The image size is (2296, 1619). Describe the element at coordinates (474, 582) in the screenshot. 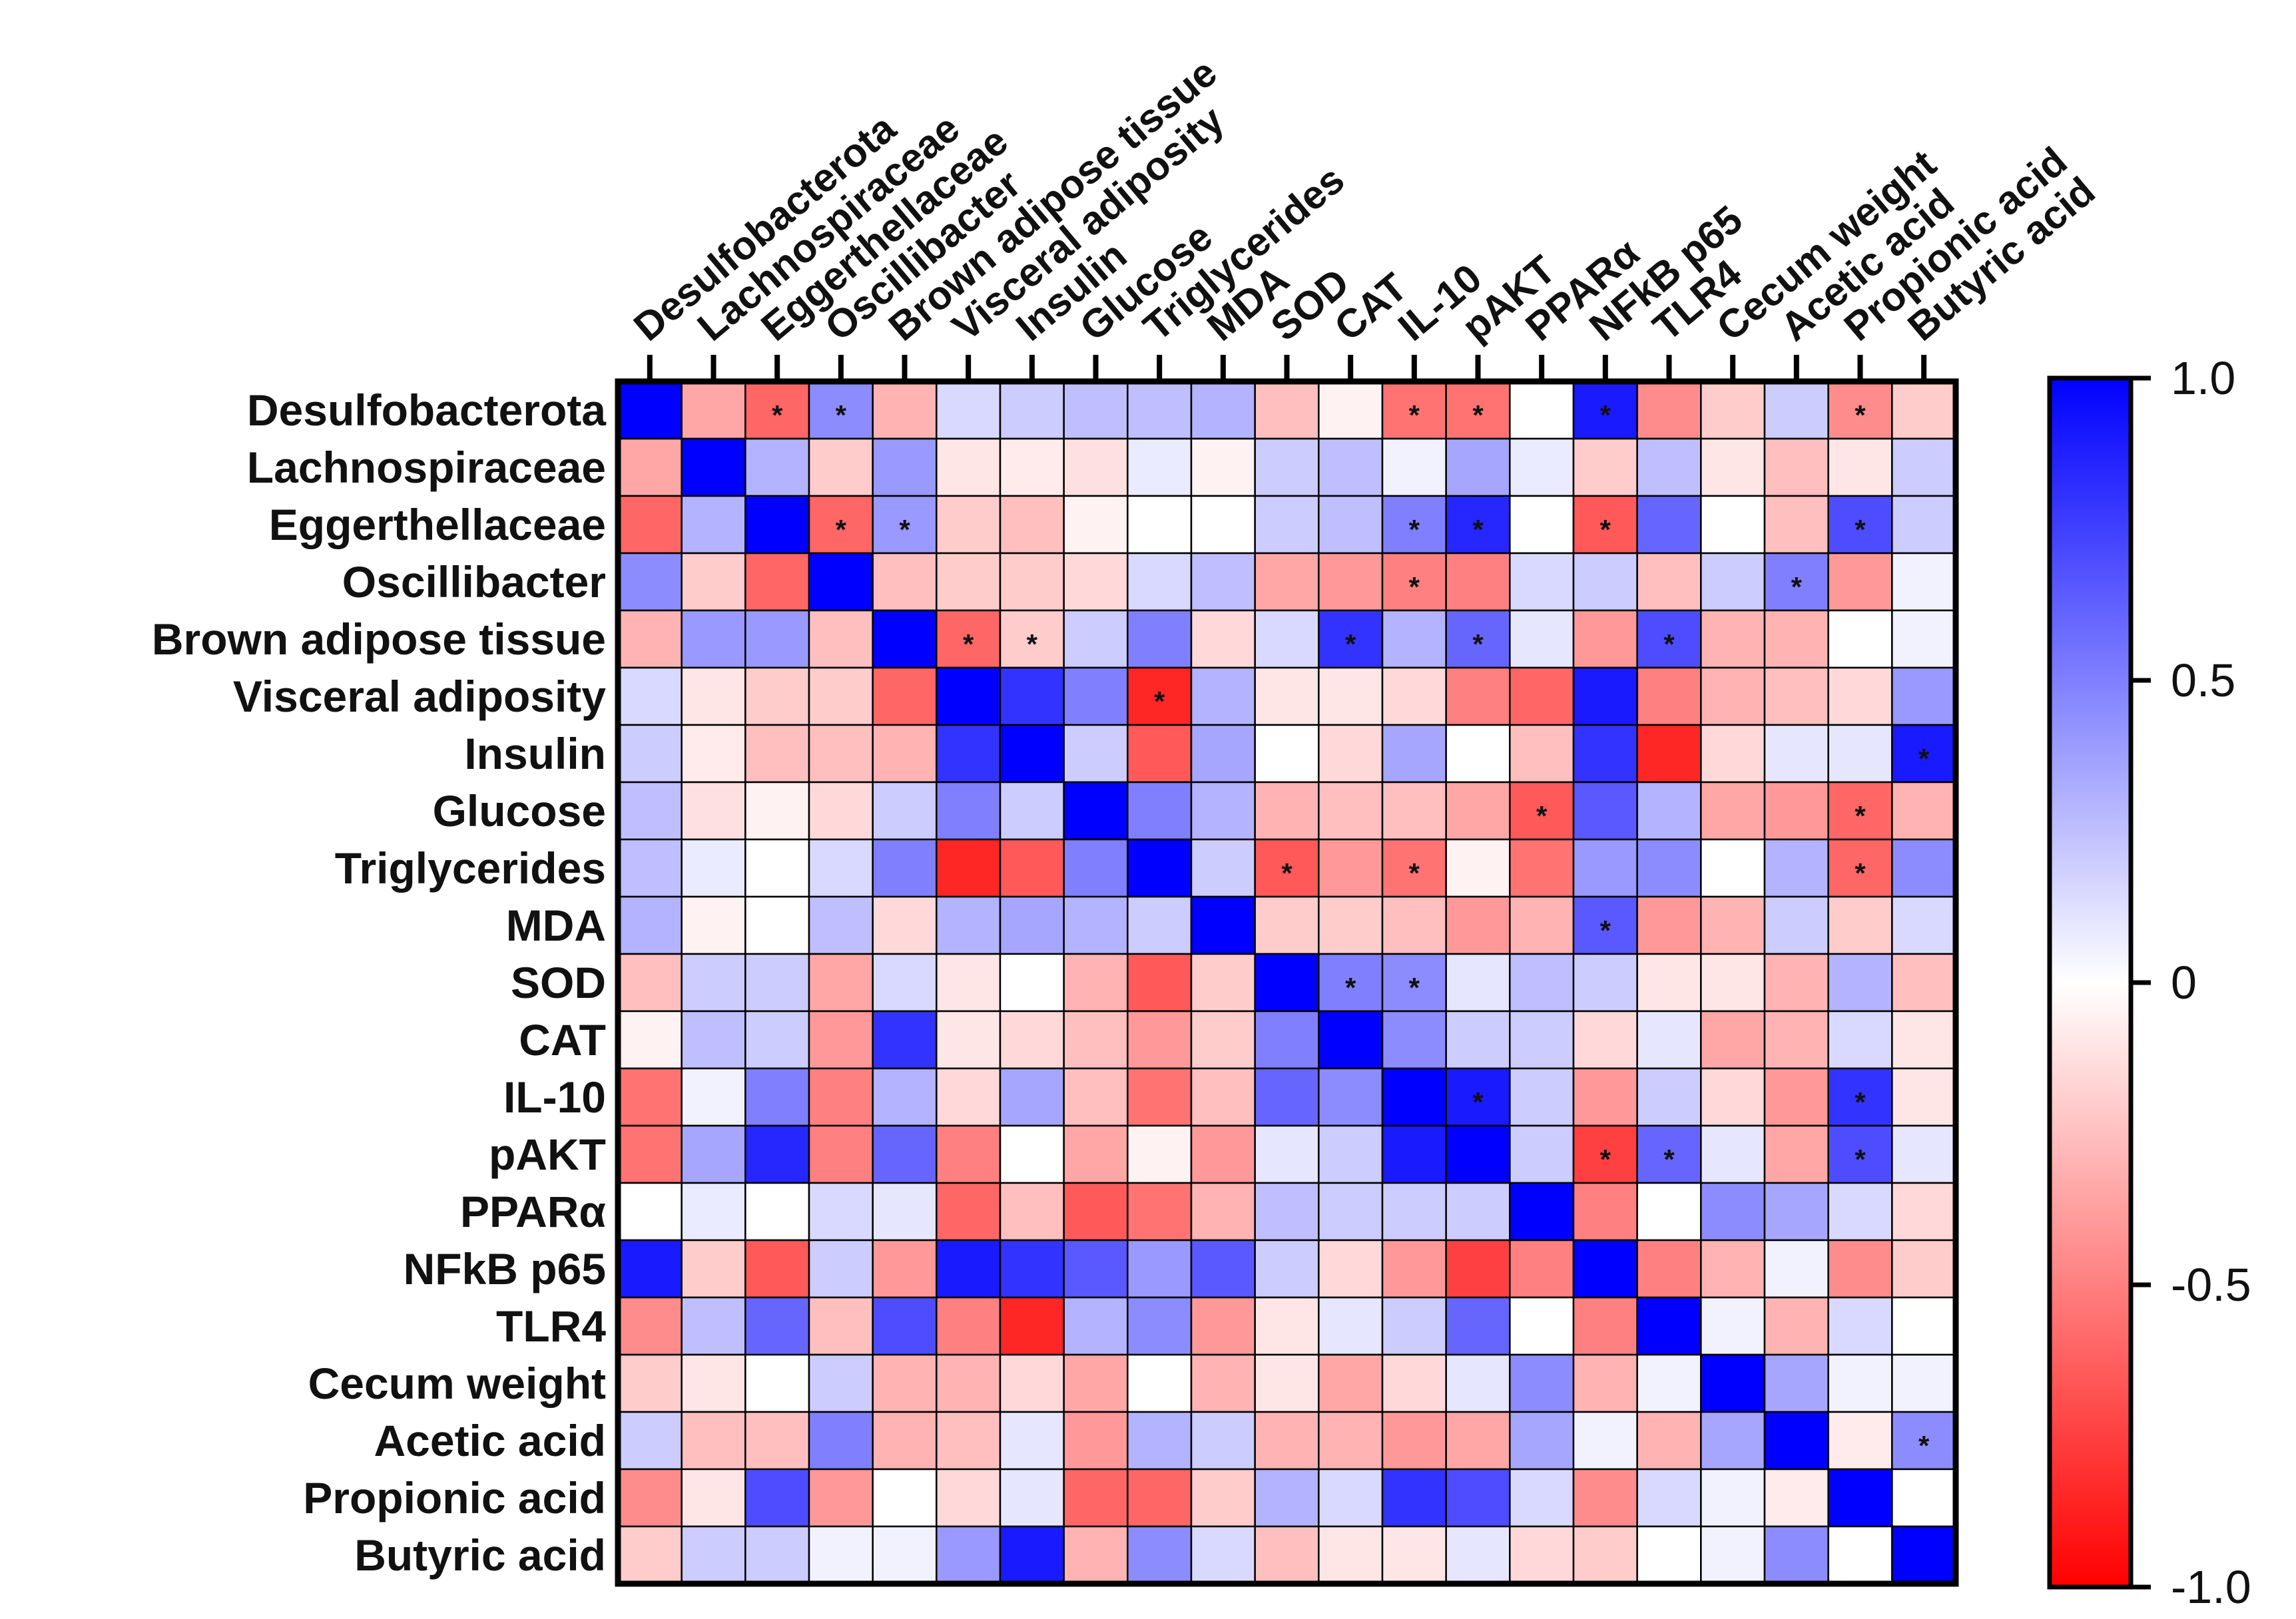

I see `row-label: Oscillibacter` at that location.